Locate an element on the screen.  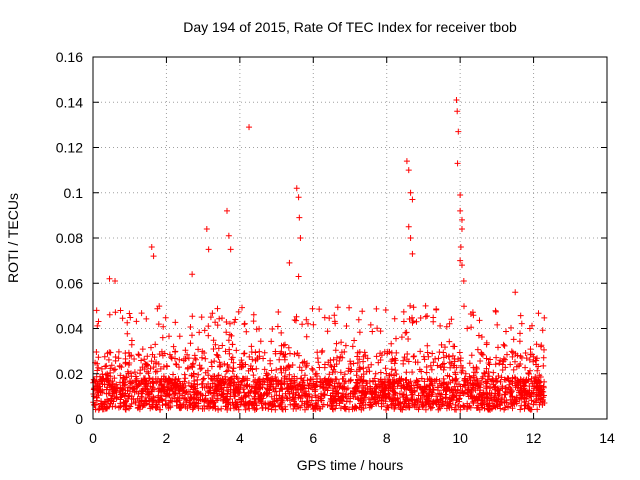
x-tick-label: 0 is located at coordinates (93, 438).